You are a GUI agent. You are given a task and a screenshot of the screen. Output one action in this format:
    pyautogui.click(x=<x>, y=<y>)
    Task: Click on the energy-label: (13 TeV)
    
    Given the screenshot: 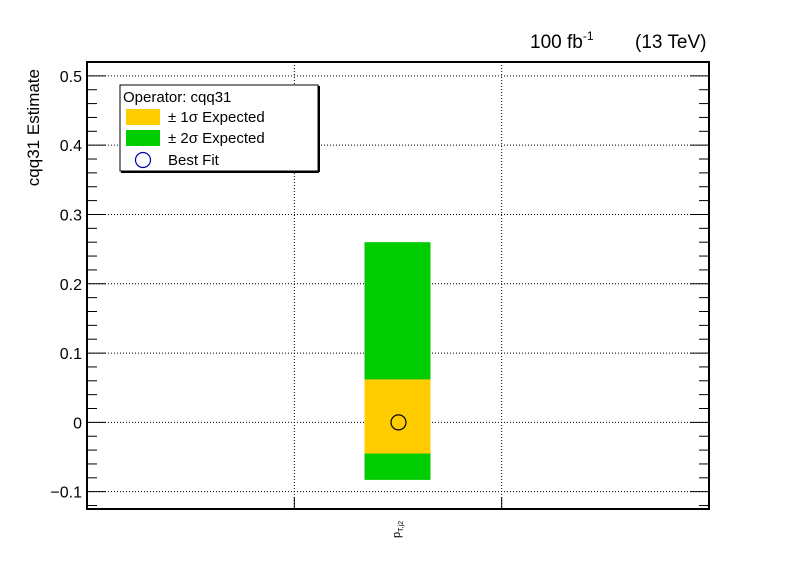 What is the action you would take?
    pyautogui.click(x=670, y=42)
    